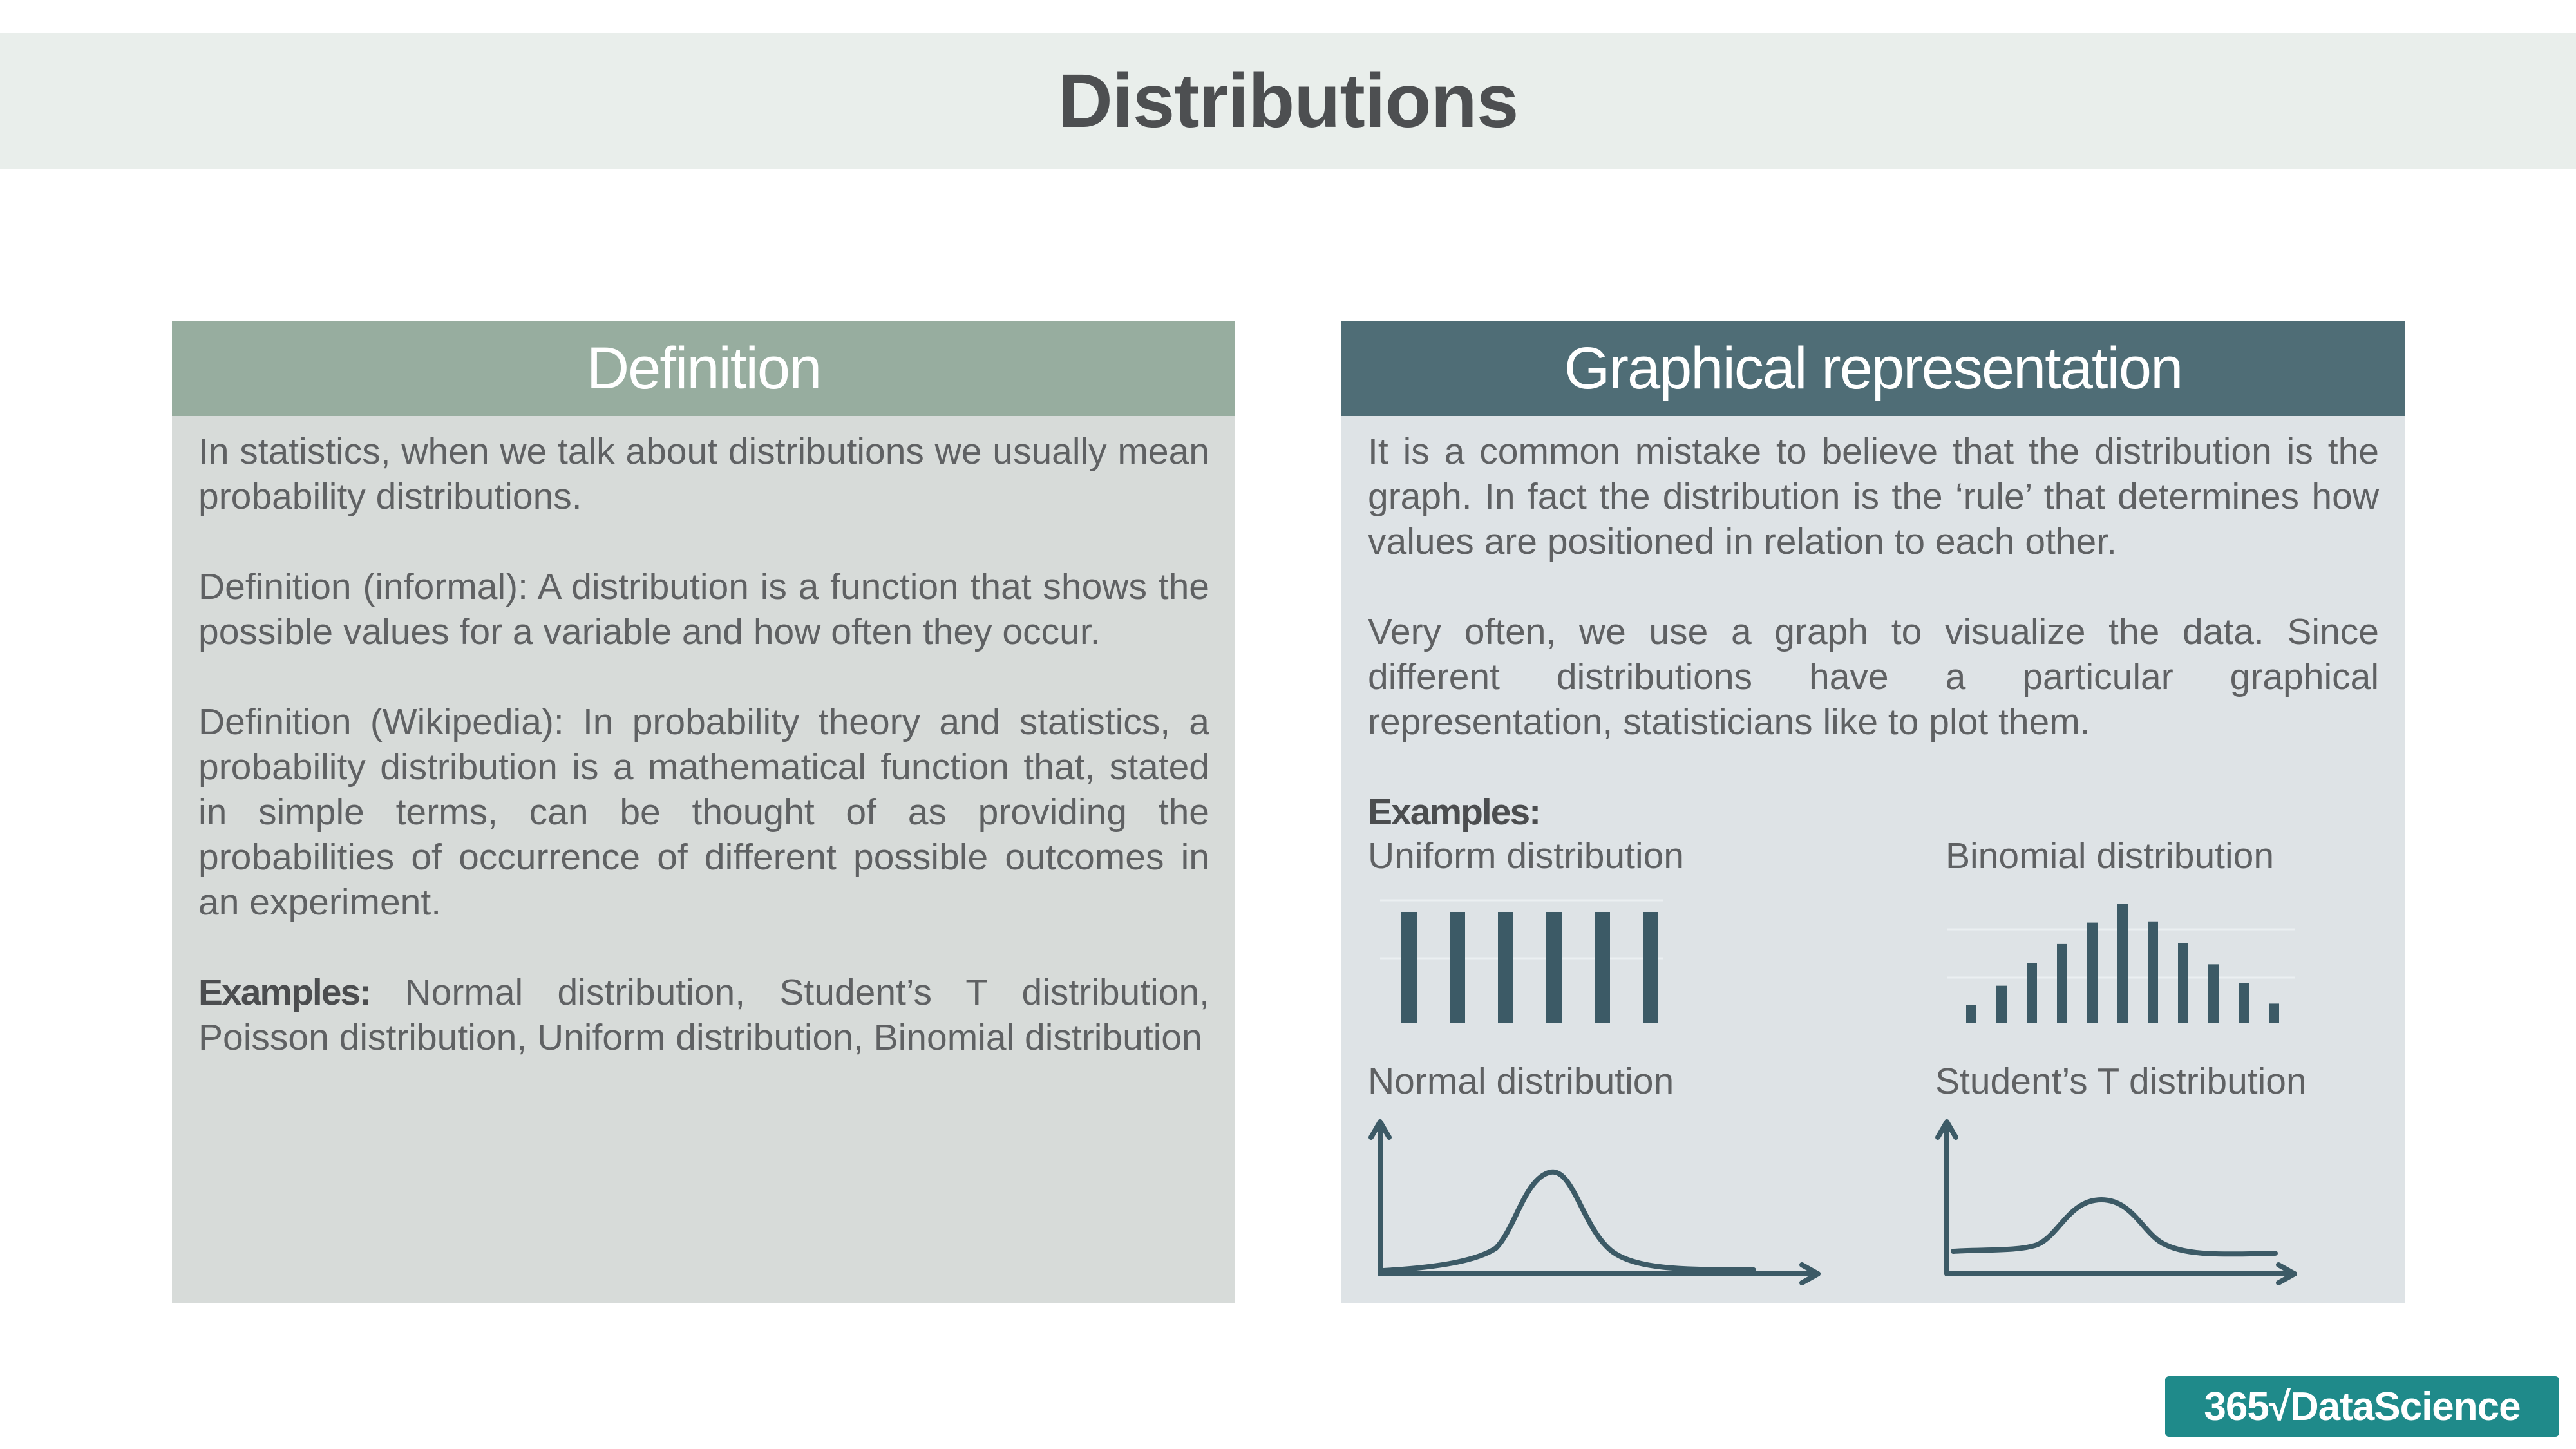  I want to click on title-bar: Distributions, so click(1288, 101).